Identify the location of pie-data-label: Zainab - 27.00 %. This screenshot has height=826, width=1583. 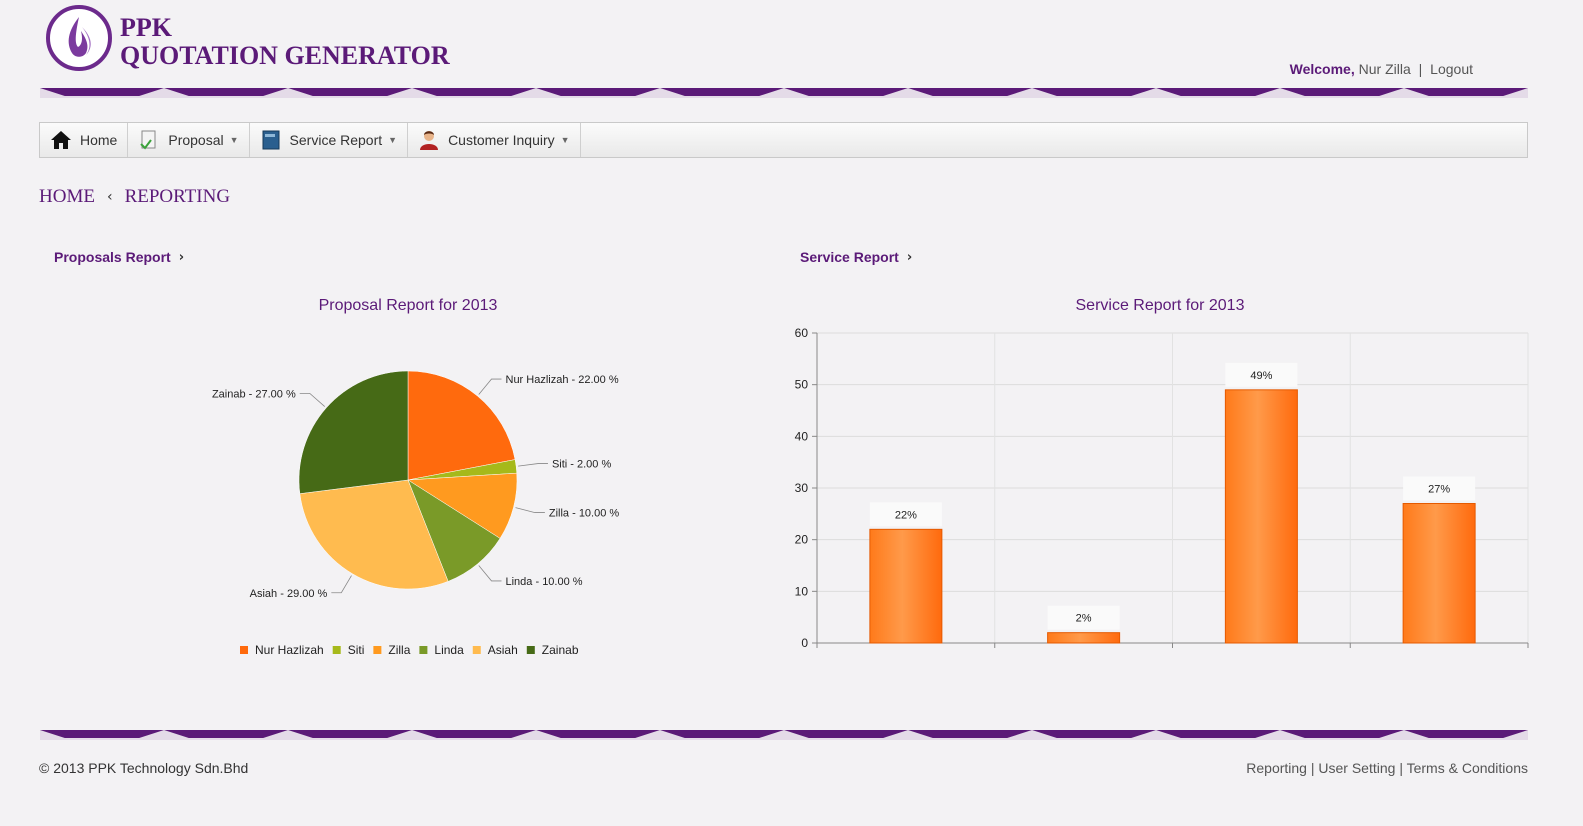
(254, 394).